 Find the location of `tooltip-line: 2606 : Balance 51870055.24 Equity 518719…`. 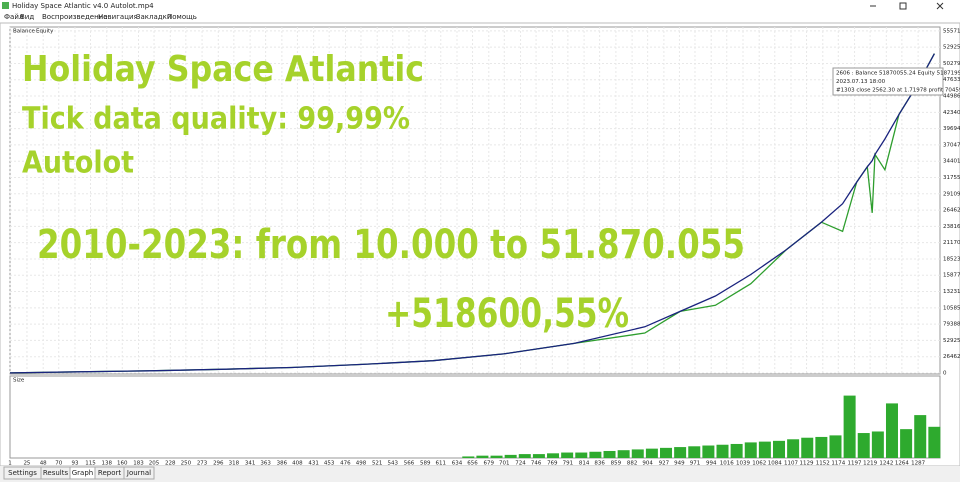

tooltip-line: 2606 : Balance 51870055.24 Equity 518719… is located at coordinates (898, 74).